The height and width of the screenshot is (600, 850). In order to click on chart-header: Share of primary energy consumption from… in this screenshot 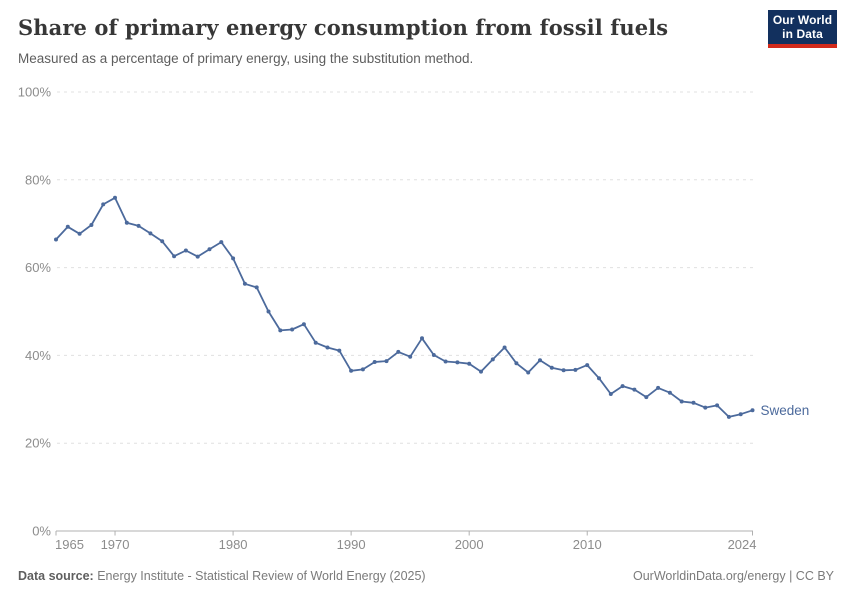, I will do `click(386, 40)`.